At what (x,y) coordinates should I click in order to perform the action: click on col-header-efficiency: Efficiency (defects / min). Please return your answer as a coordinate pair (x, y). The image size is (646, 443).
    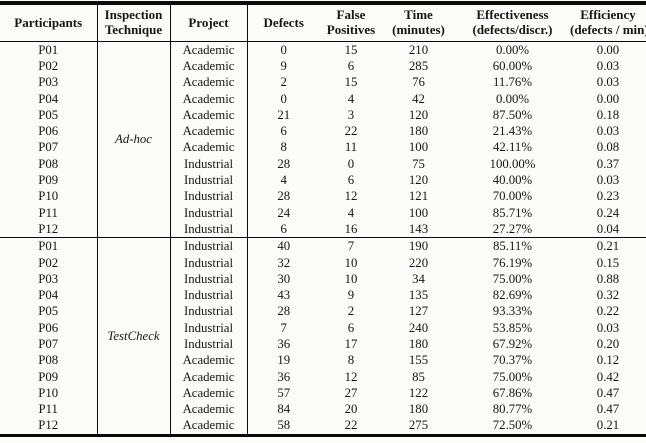
    Looking at the image, I should click on (608, 22).